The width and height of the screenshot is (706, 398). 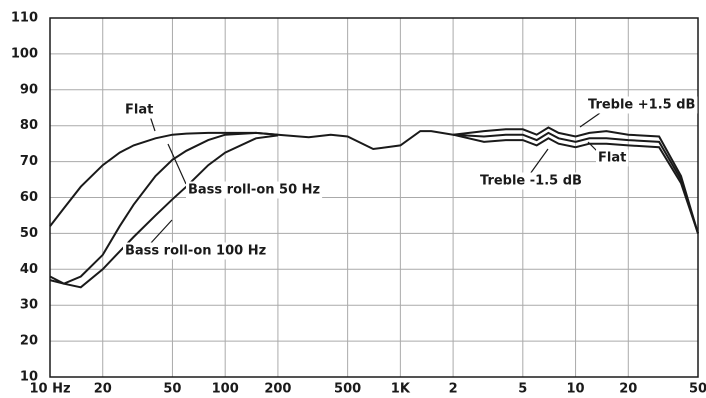 What do you see at coordinates (576, 389) in the screenshot?
I see `x-tick-label: 10` at bounding box center [576, 389].